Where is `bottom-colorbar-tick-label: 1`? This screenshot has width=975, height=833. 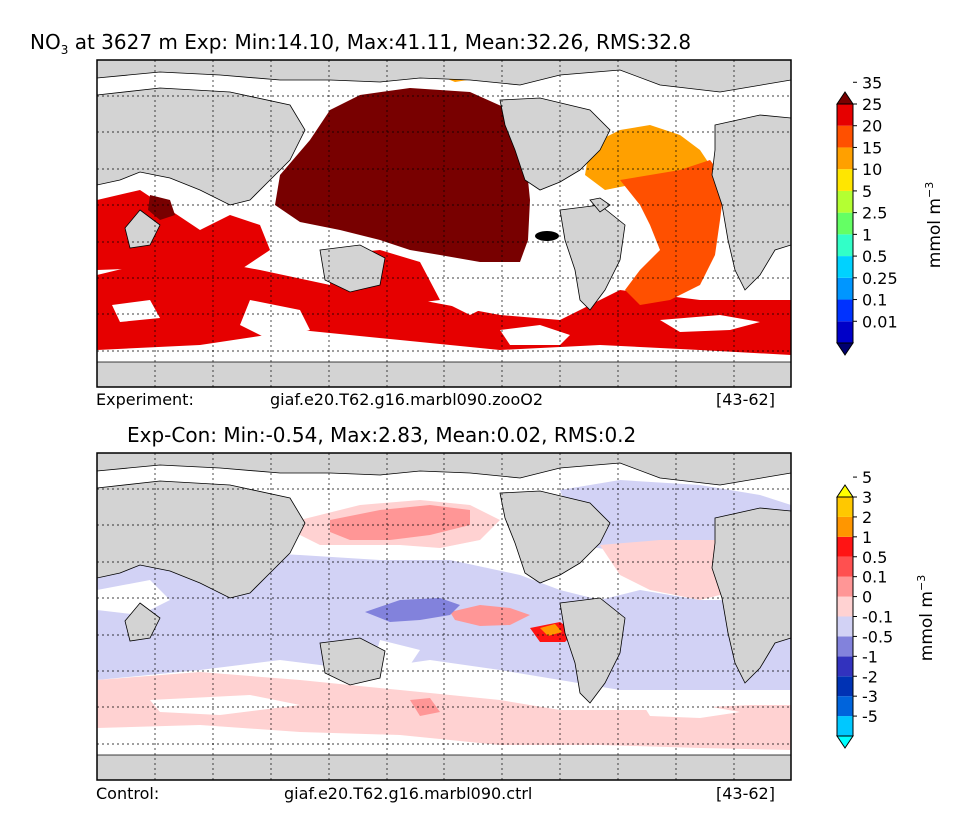 bottom-colorbar-tick-label: 1 is located at coordinates (867, 537).